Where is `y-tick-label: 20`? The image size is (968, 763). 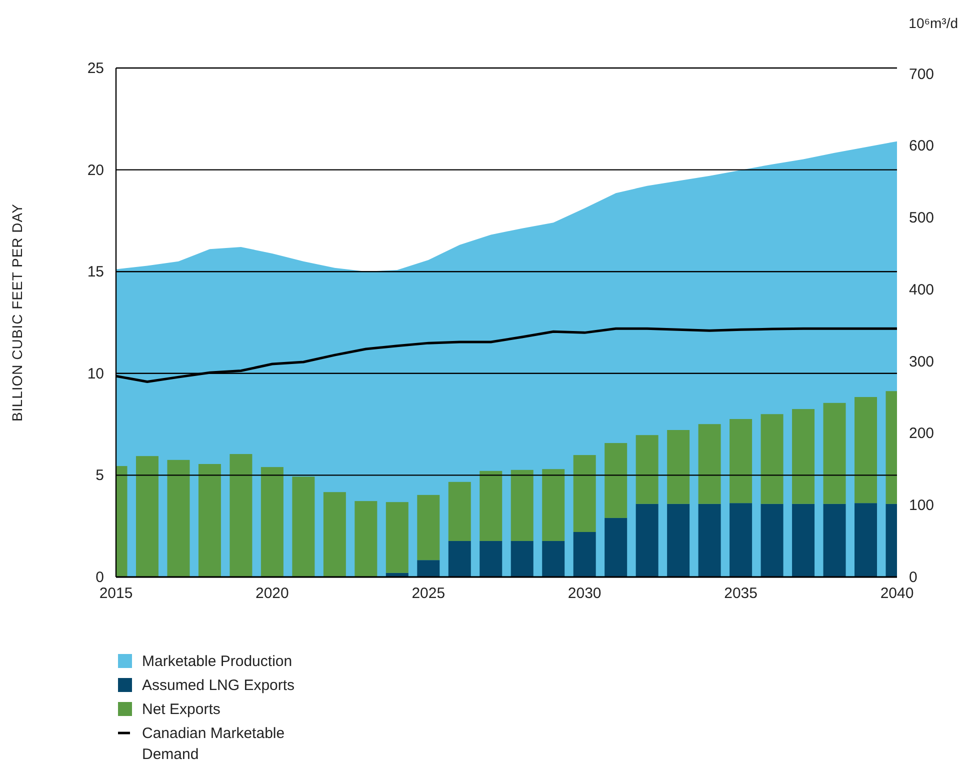
y-tick-label: 20 is located at coordinates (95, 170).